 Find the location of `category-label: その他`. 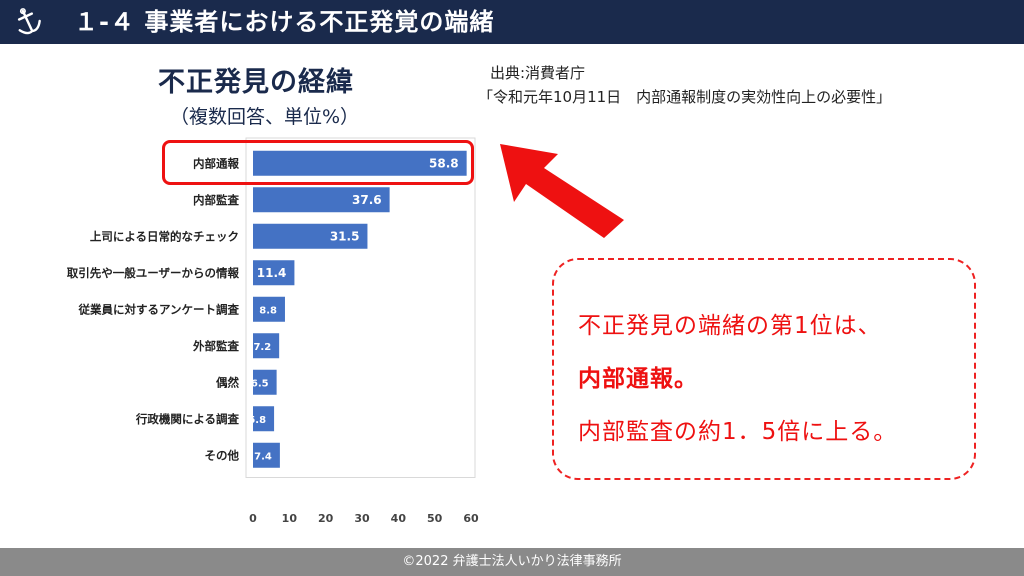

category-label: その他 is located at coordinates (222, 455).